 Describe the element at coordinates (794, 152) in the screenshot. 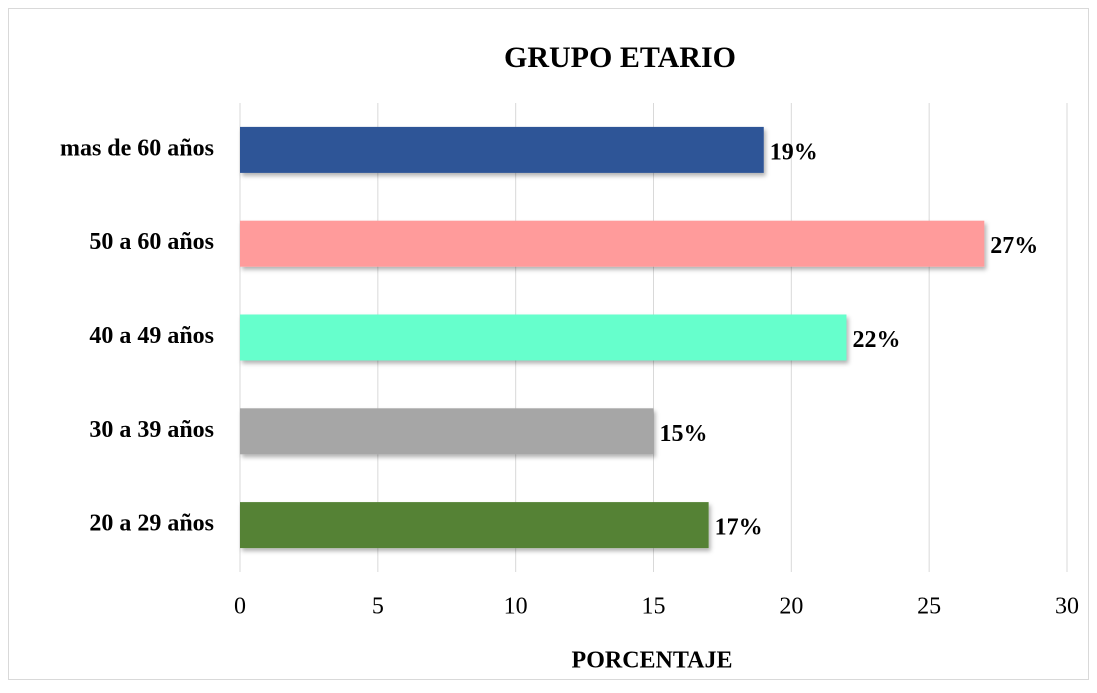

I see `data-label: 19%` at that location.